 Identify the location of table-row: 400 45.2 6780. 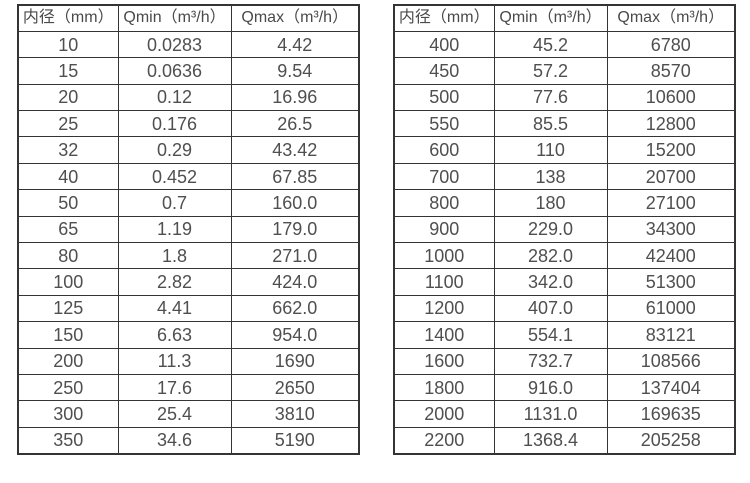
(564, 44).